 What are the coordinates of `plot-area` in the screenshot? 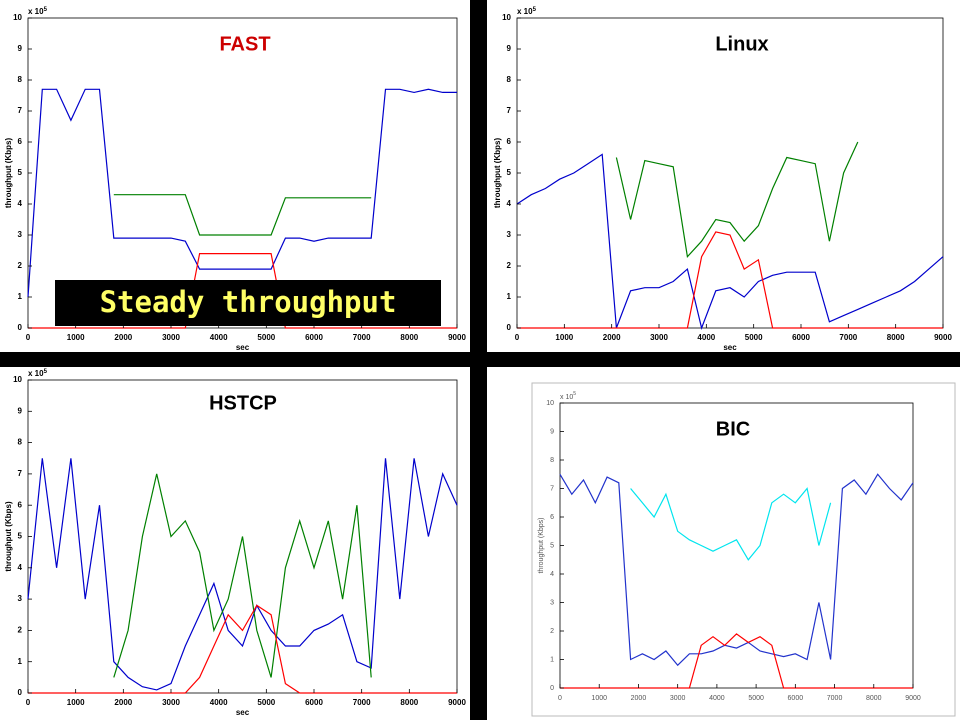 It's located at (736, 545).